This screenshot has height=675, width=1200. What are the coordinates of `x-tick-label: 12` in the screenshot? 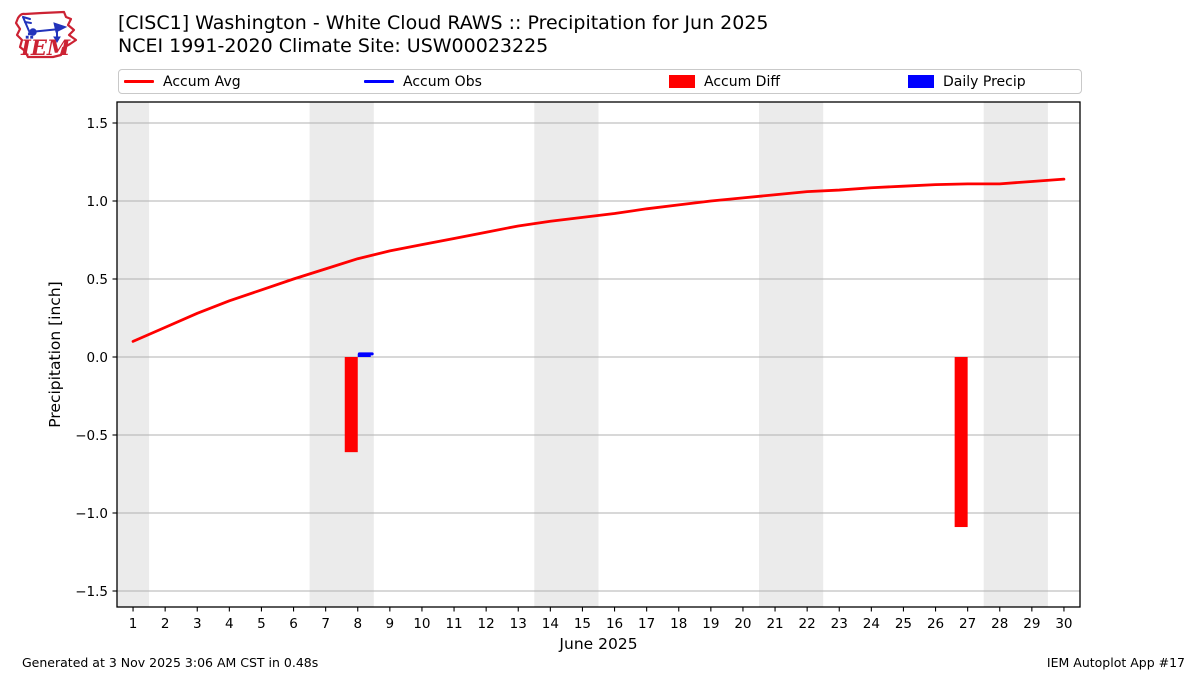 It's located at (486, 624).